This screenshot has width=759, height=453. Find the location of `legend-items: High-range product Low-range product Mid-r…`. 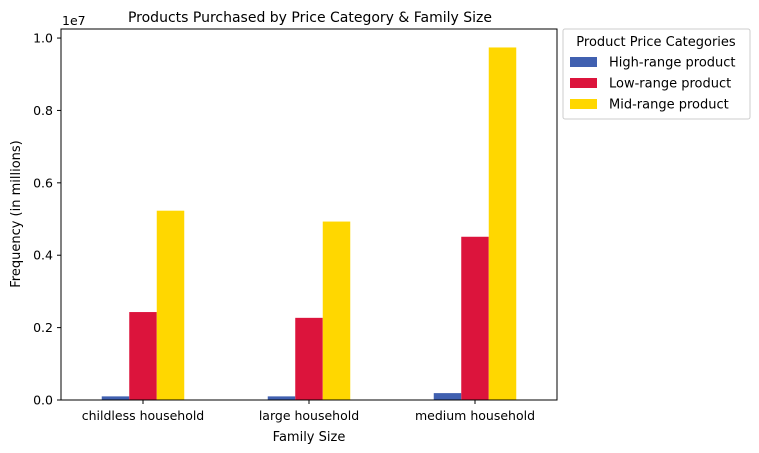

legend-items: High-range product Low-range product Mid-r… is located at coordinates (653, 84).